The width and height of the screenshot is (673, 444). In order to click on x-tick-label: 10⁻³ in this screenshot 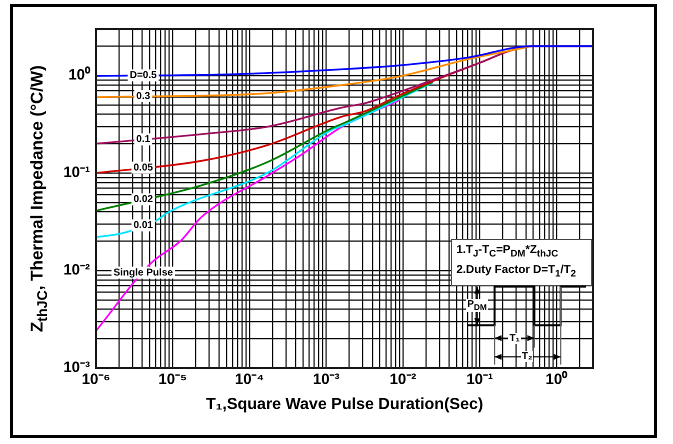, I will do `click(326, 379)`.